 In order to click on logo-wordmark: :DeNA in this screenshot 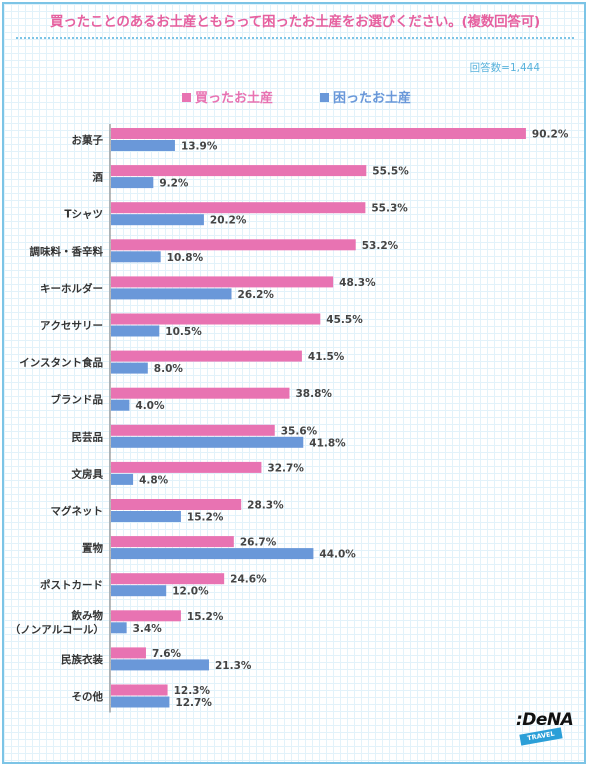, I will do `click(545, 720)`.